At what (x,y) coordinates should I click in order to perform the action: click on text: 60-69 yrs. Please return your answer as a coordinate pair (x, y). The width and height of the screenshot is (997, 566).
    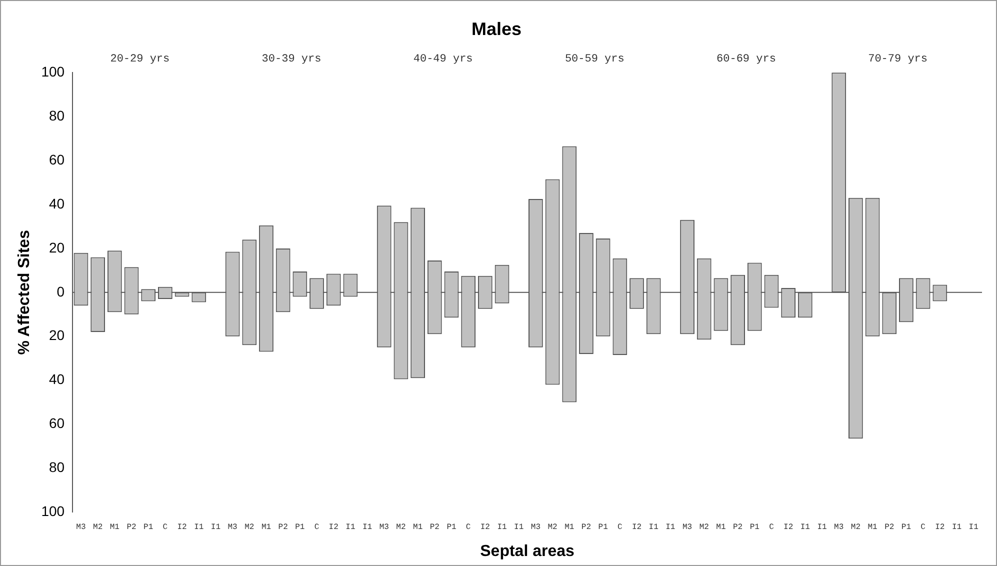
    Looking at the image, I should click on (746, 60).